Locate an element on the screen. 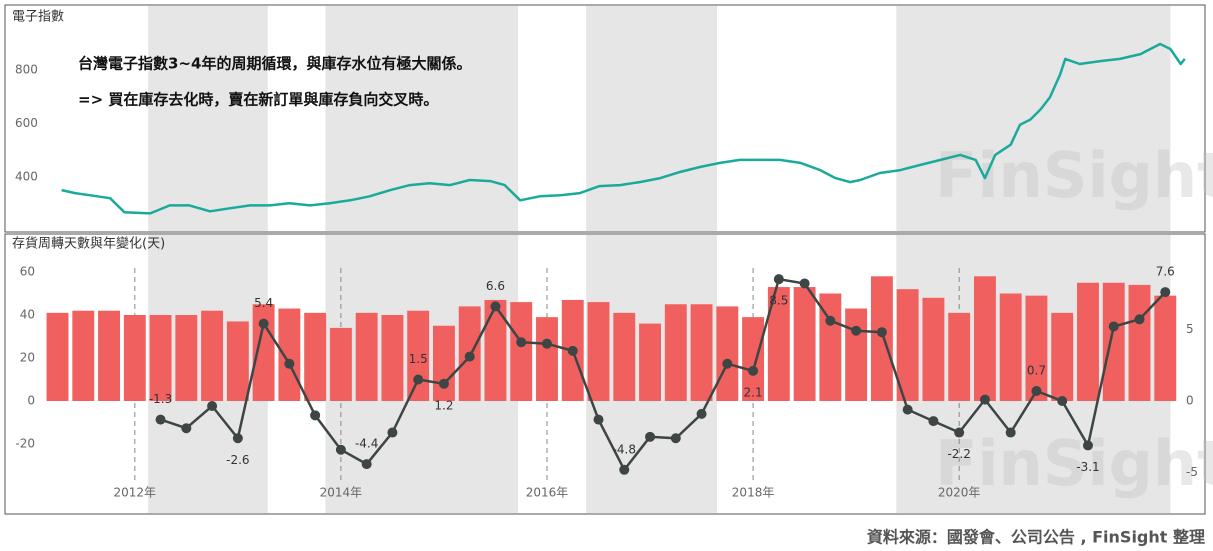 The height and width of the screenshot is (551, 1213). watermark: FinSight is located at coordinates (1074, 463).